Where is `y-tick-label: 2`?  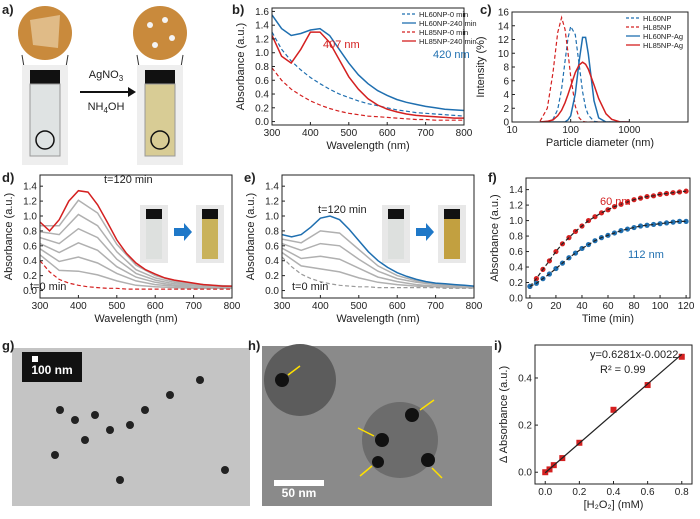
y-tick-label: 2 is located at coordinates (506, 109).